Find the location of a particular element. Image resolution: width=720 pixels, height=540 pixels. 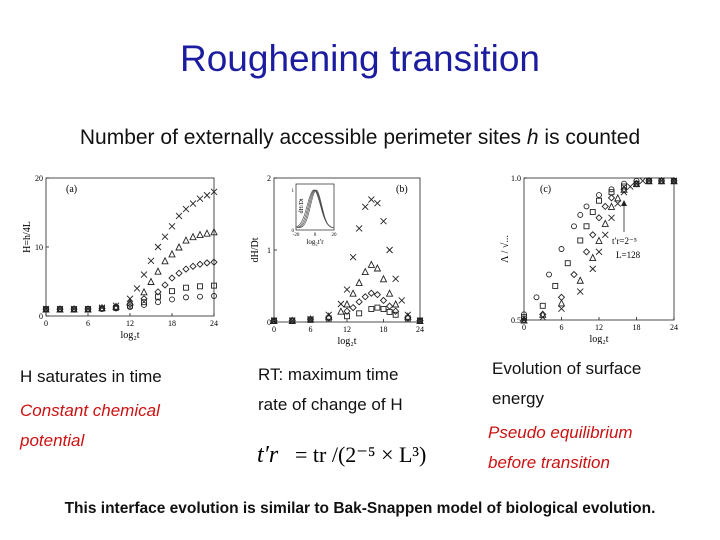

chart-a-panel-label: (a) is located at coordinates (71, 189).